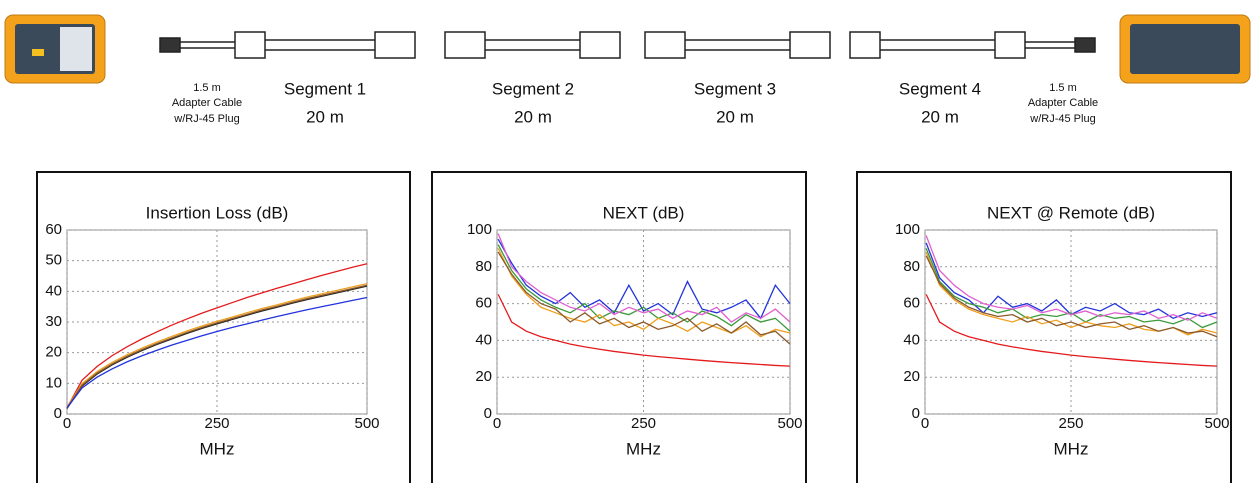 Image resolution: width=1257 pixels, height=483 pixels. Describe the element at coordinates (325, 88) in the screenshot. I see `segment-name: Segment 1` at that location.